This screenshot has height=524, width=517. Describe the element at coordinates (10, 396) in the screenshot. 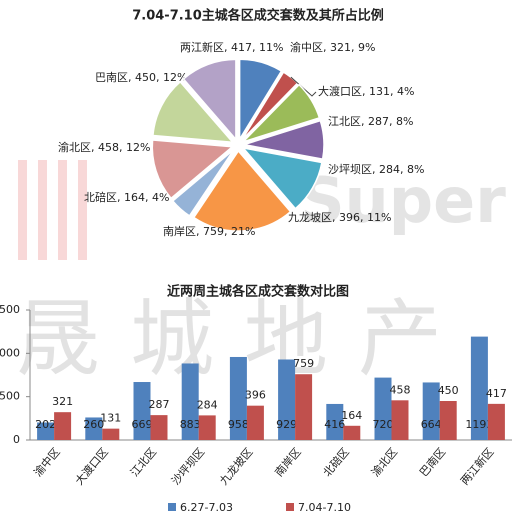

I see `y-tick-label: 500` at that location.